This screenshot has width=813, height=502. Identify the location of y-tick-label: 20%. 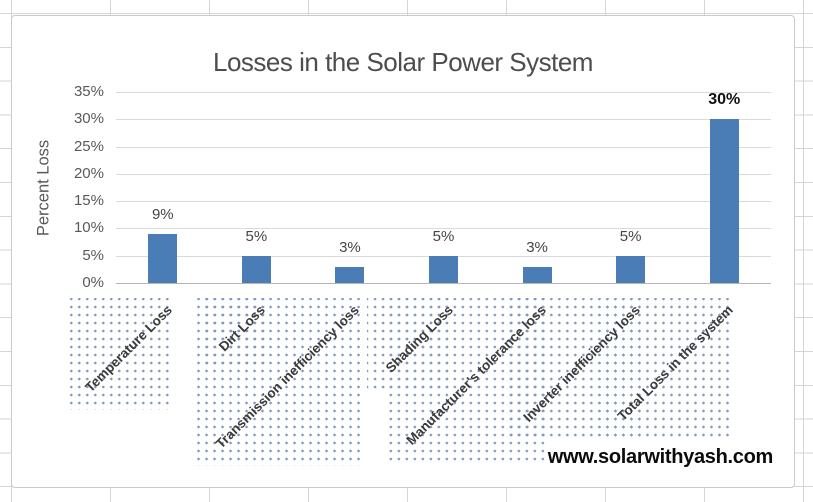
(88, 173).